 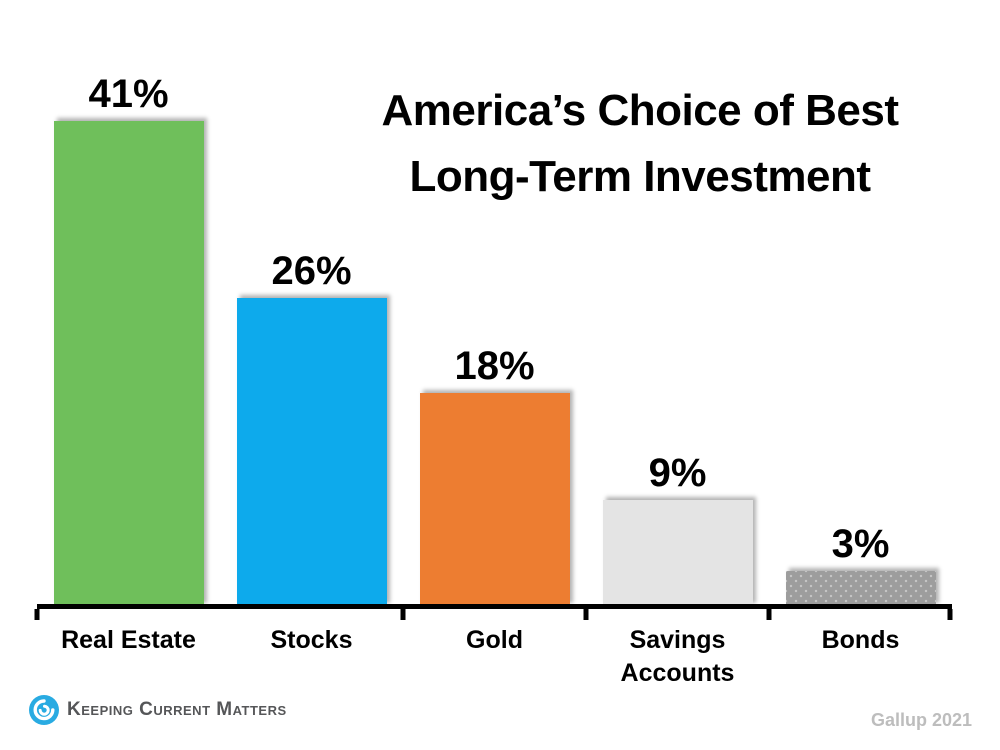 What do you see at coordinates (494, 606) in the screenshot?
I see `x-axis-line` at bounding box center [494, 606].